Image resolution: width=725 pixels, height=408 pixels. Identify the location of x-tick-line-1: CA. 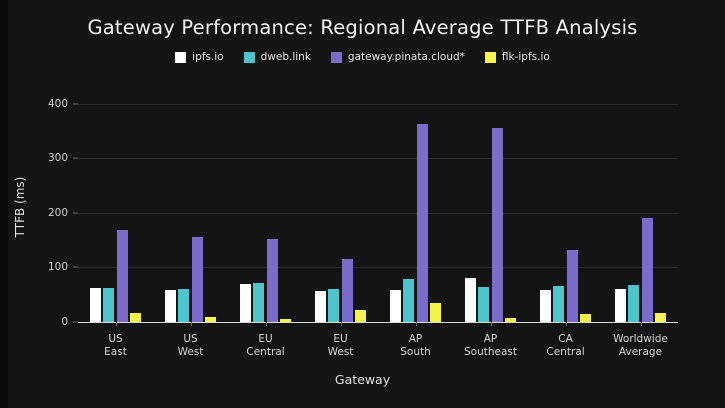
(565, 339).